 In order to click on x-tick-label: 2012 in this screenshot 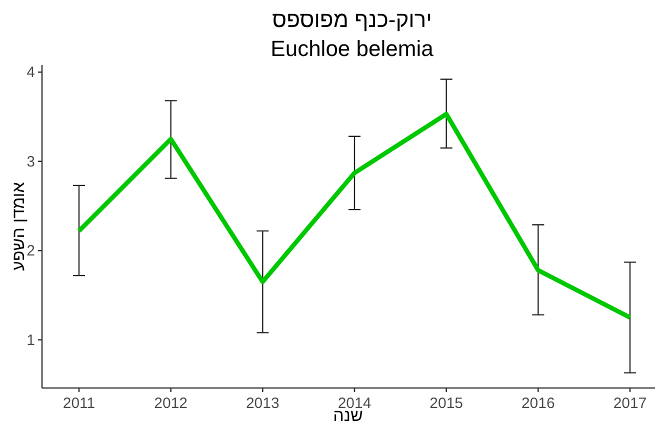, I will do `click(171, 403)`.